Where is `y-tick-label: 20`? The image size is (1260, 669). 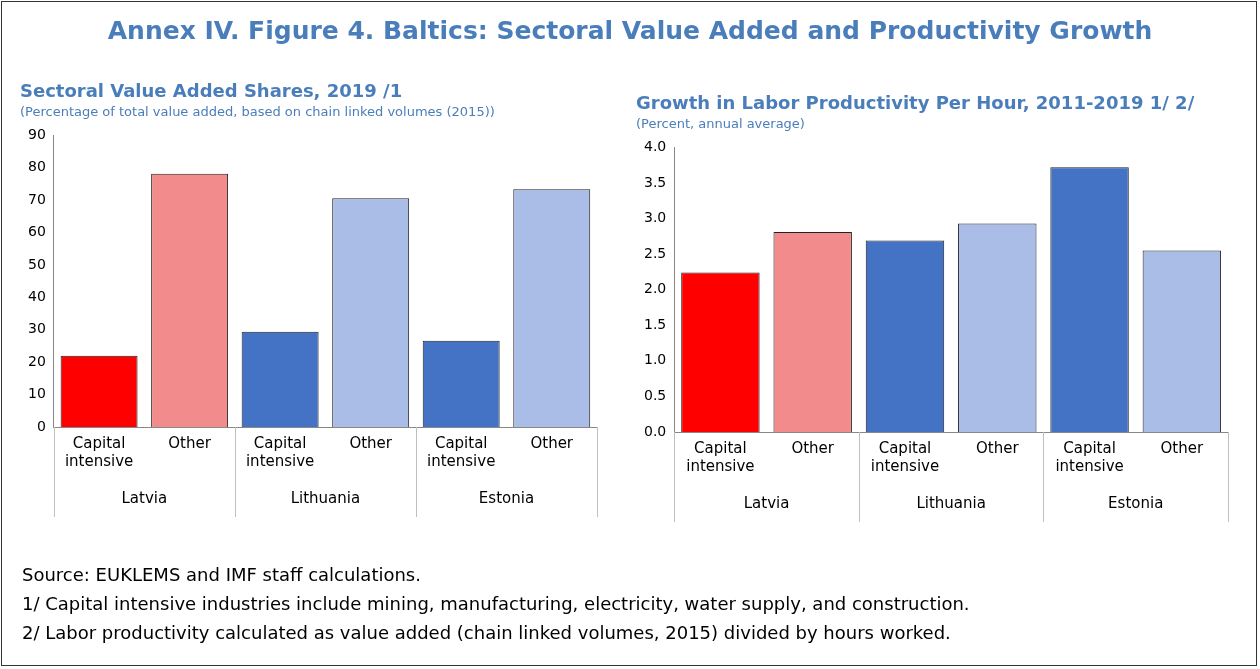
y-tick-label: 20 is located at coordinates (36, 360).